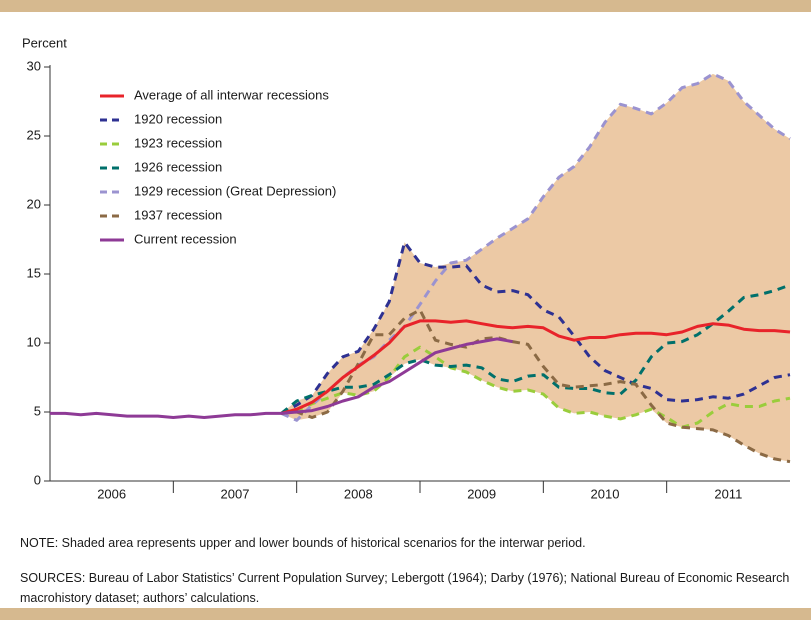 The image size is (811, 620). I want to click on y-tick-label: 0, so click(37, 479).